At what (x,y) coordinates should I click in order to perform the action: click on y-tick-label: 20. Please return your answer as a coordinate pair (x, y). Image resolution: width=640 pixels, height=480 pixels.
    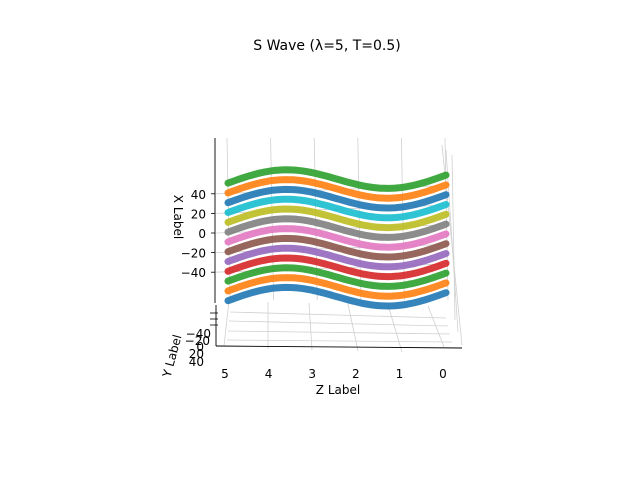
    Looking at the image, I should click on (196, 354).